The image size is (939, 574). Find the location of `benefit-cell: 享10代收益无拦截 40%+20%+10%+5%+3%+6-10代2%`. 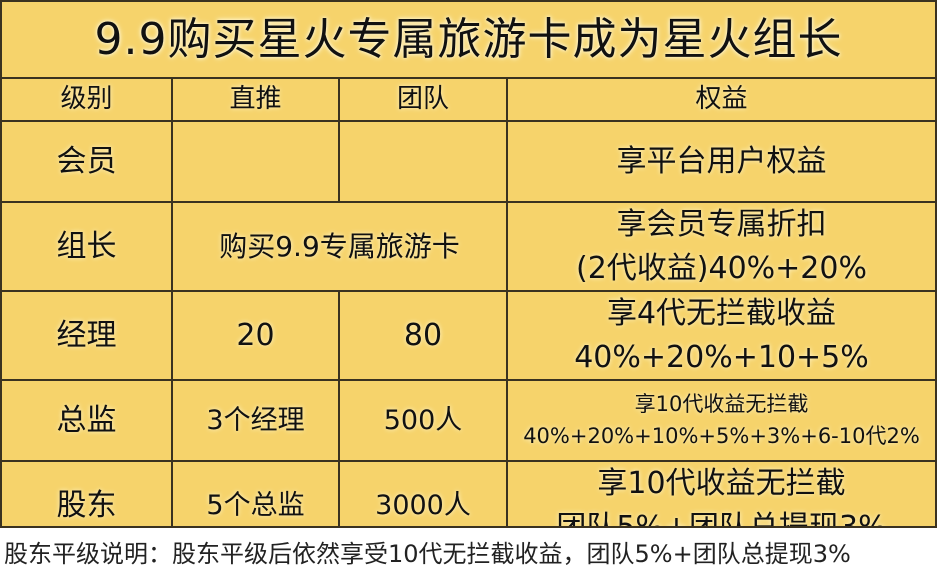

benefit-cell: 享10代收益无拦截 40%+20%+10%+5%+3%+6-10代2% is located at coordinates (720, 420).